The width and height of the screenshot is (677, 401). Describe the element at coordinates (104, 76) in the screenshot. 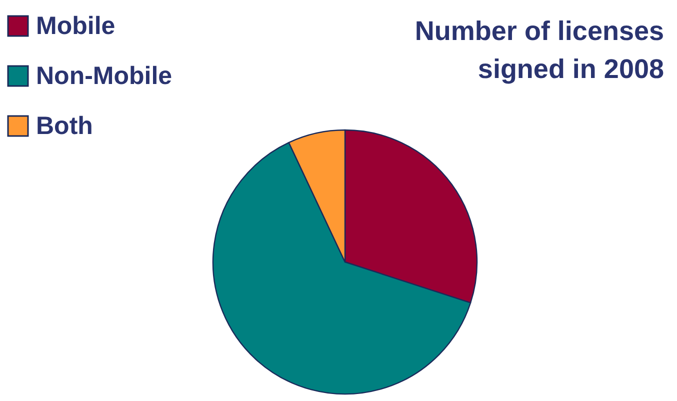

I see `legend-label: Non-Mobile` at that location.